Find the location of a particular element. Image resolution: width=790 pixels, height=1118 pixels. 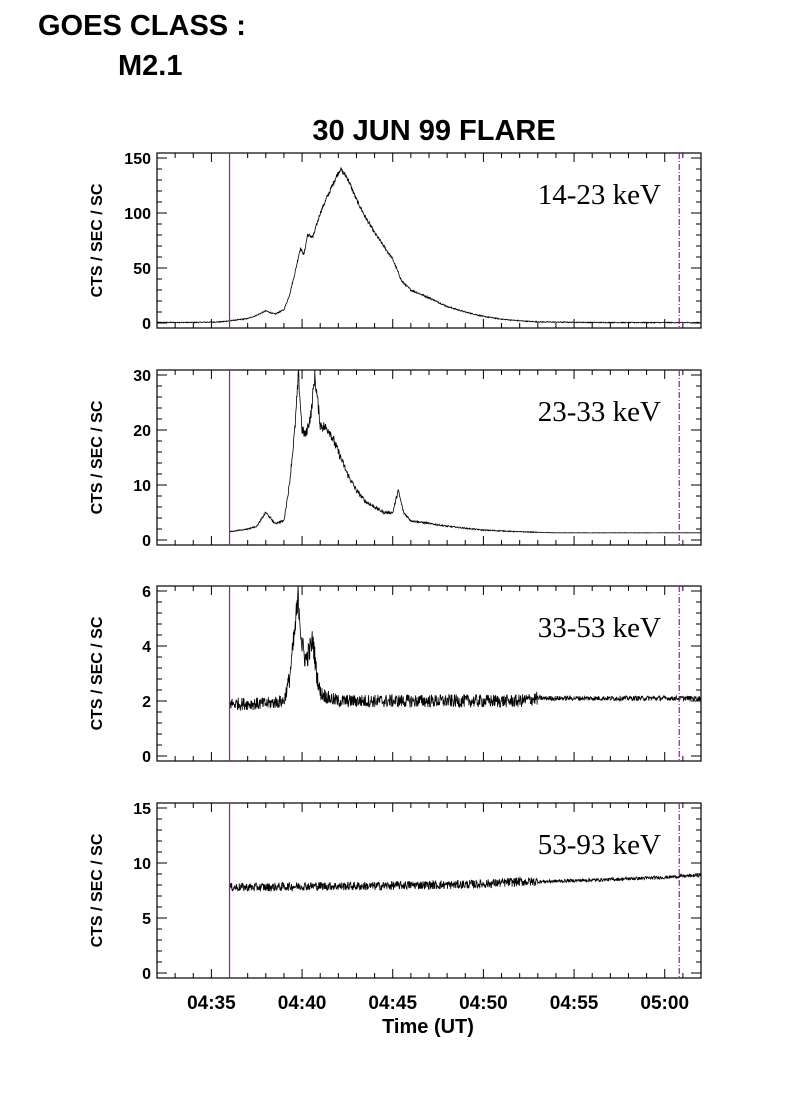

y-tick-label: 30 is located at coordinates (142, 376).